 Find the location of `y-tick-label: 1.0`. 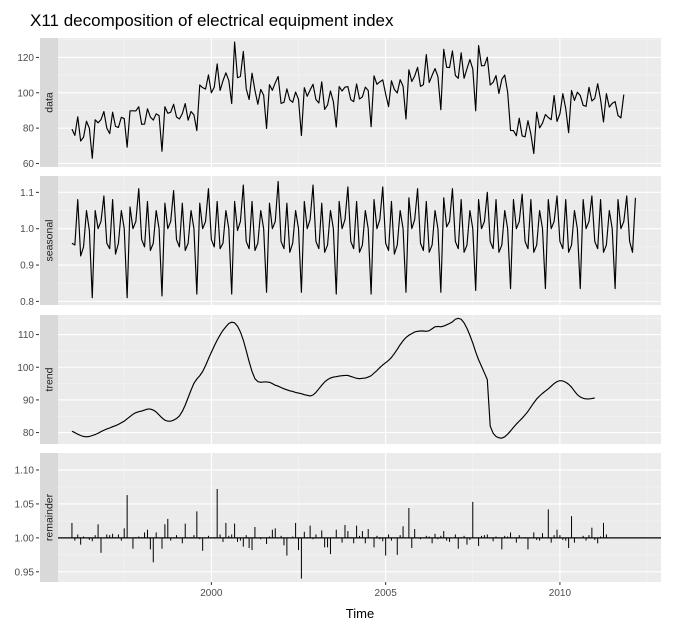

y-tick-label: 1.0 is located at coordinates (27, 229).